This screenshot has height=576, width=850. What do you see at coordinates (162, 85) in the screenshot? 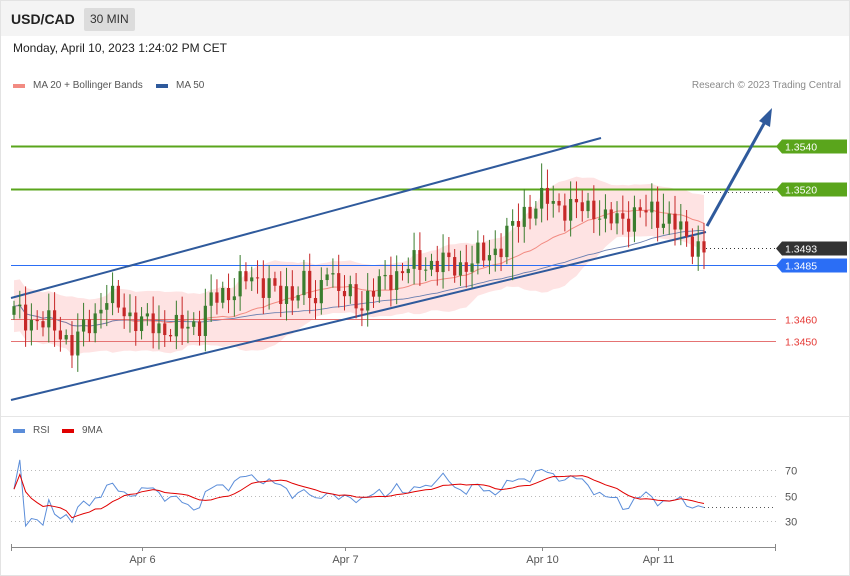
I see `legend-ma50-swatch` at bounding box center [162, 85].